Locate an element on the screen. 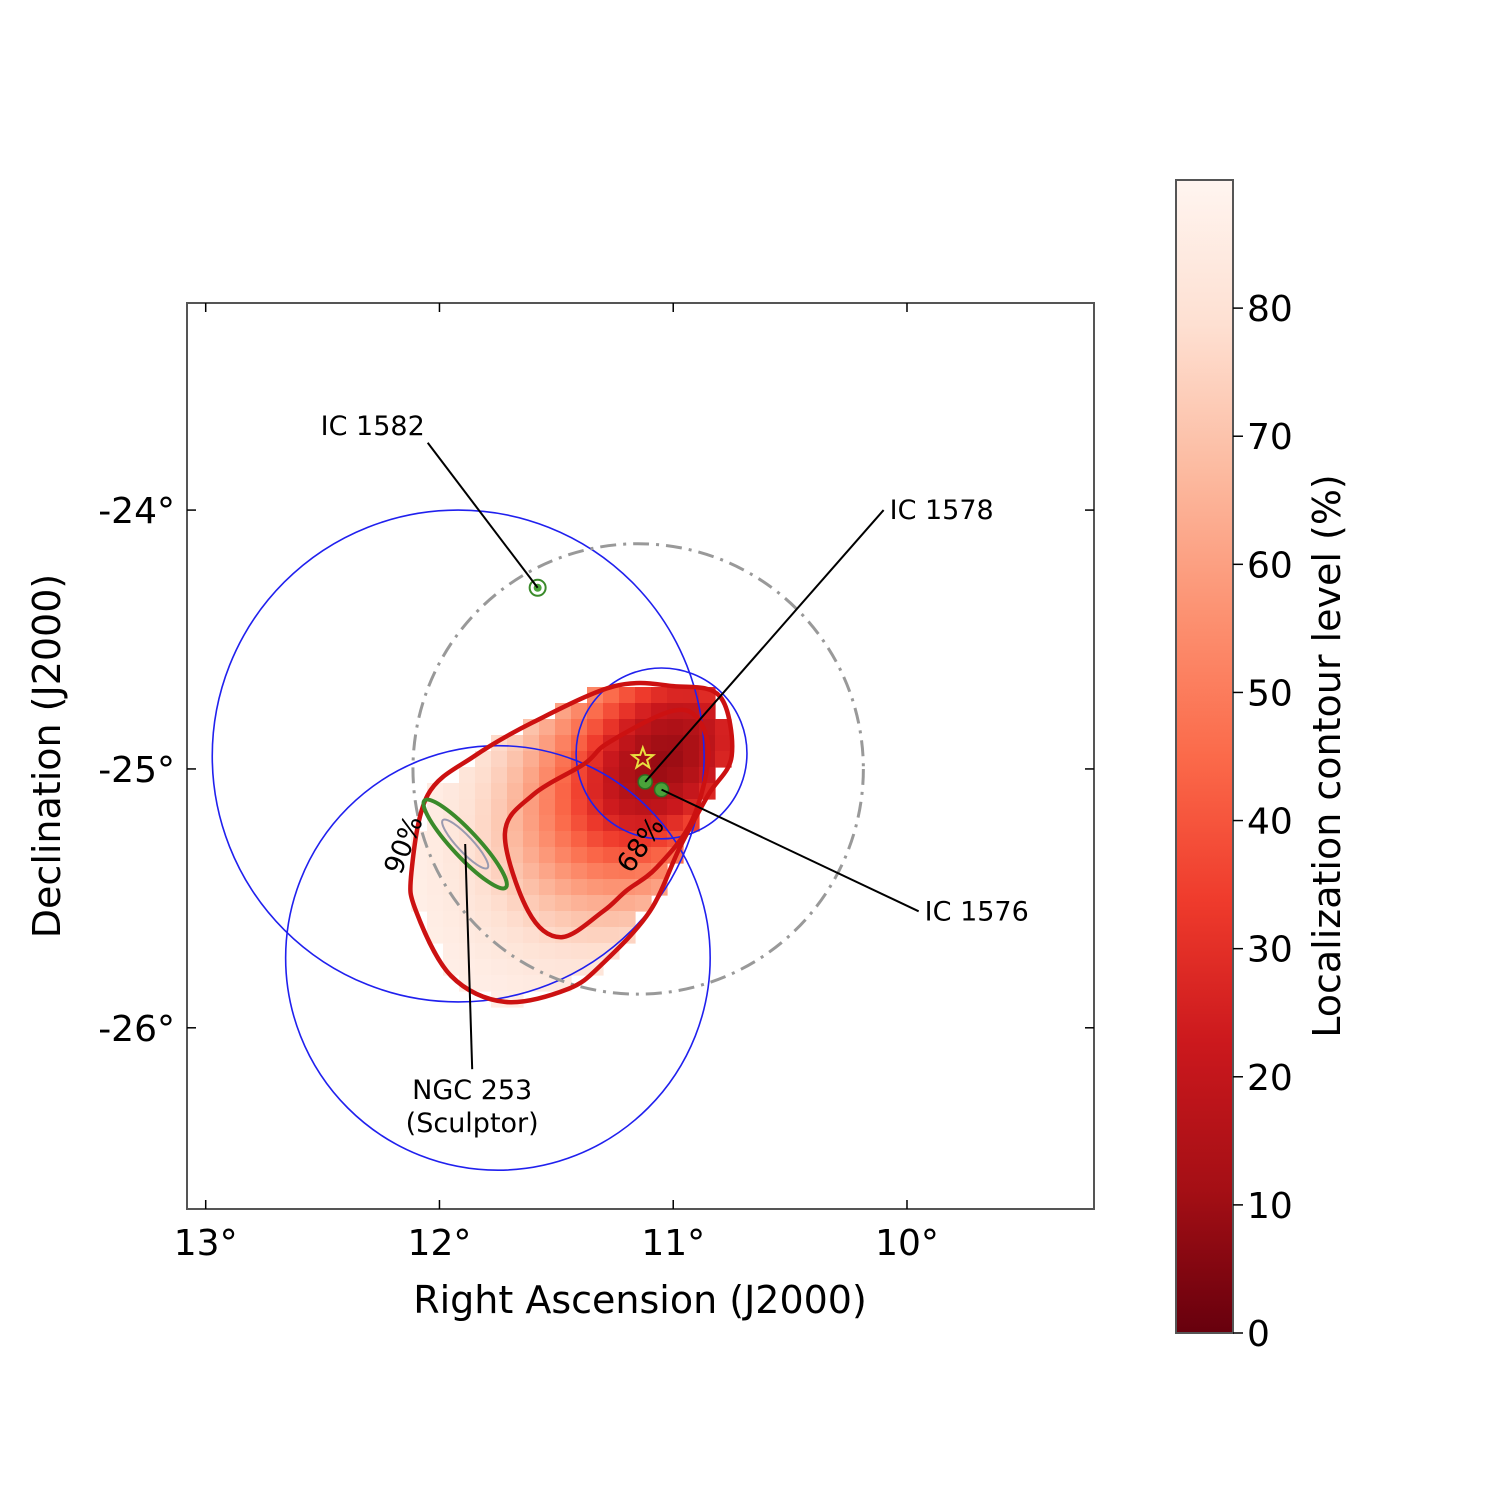 The width and height of the screenshot is (1500, 1500). colorbar-tick-label: 70 is located at coordinates (1270, 437).